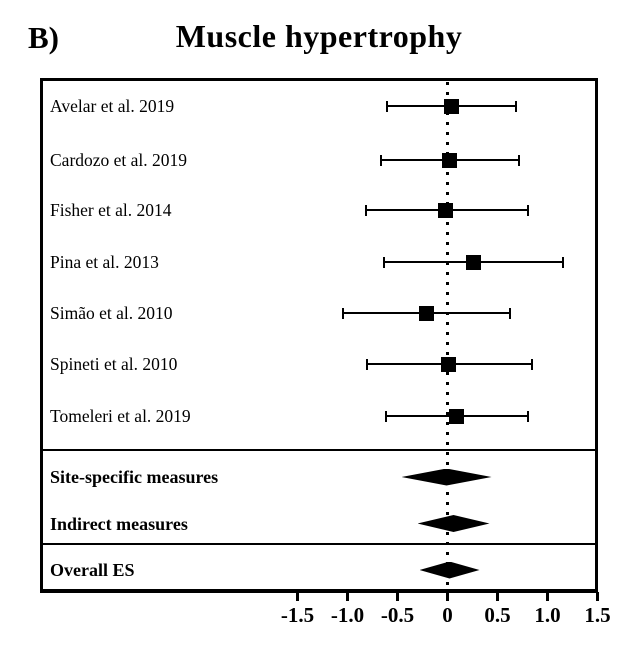 The width and height of the screenshot is (643, 670). What do you see at coordinates (597, 615) in the screenshot?
I see `axis-tick-label: 1.5` at bounding box center [597, 615].